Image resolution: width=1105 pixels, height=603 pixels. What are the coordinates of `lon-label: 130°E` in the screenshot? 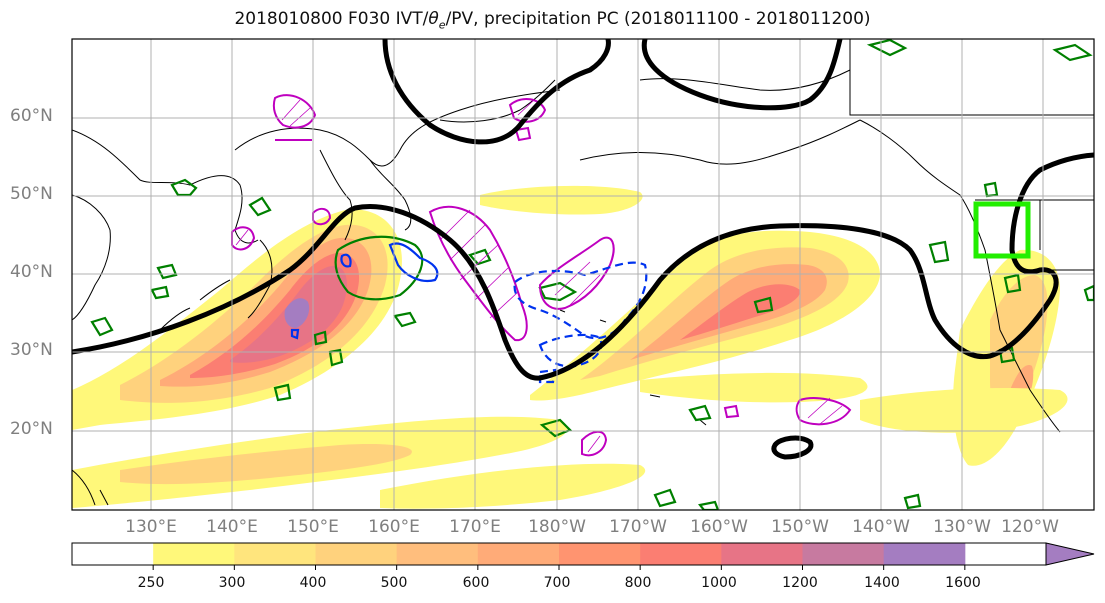 It's located at (151, 527).